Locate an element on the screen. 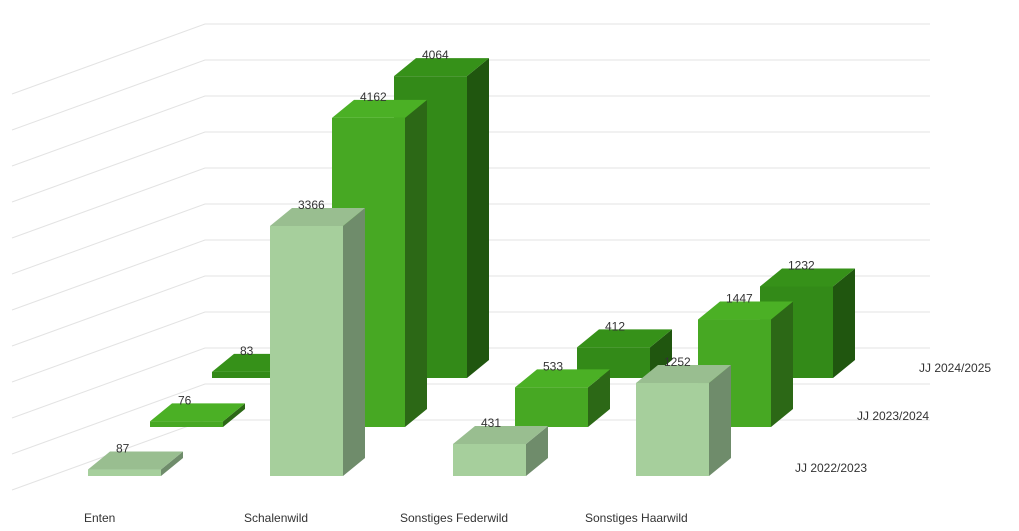  data-label: 83 is located at coordinates (247, 351).